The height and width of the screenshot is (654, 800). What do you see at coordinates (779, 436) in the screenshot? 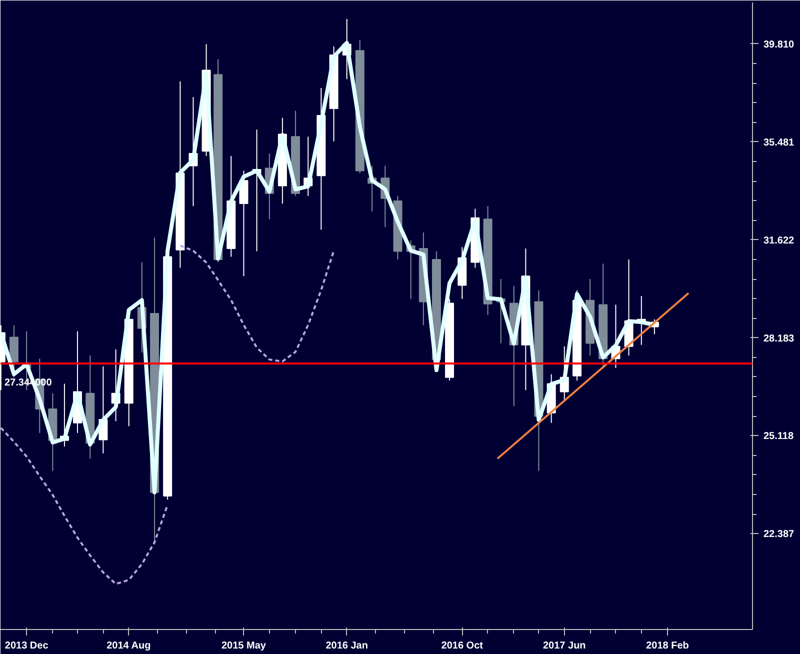
I see `y-tick-label: 25.118` at bounding box center [779, 436].